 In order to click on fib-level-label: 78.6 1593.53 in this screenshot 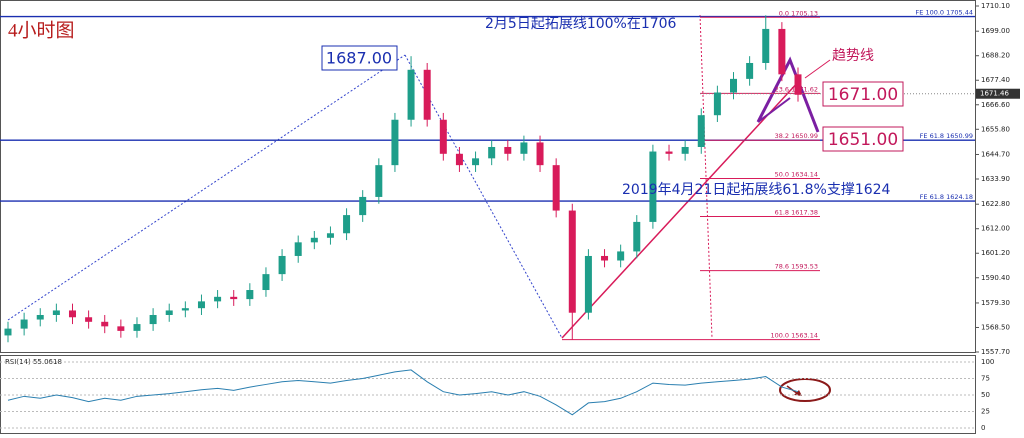, I will do `click(796, 267)`.